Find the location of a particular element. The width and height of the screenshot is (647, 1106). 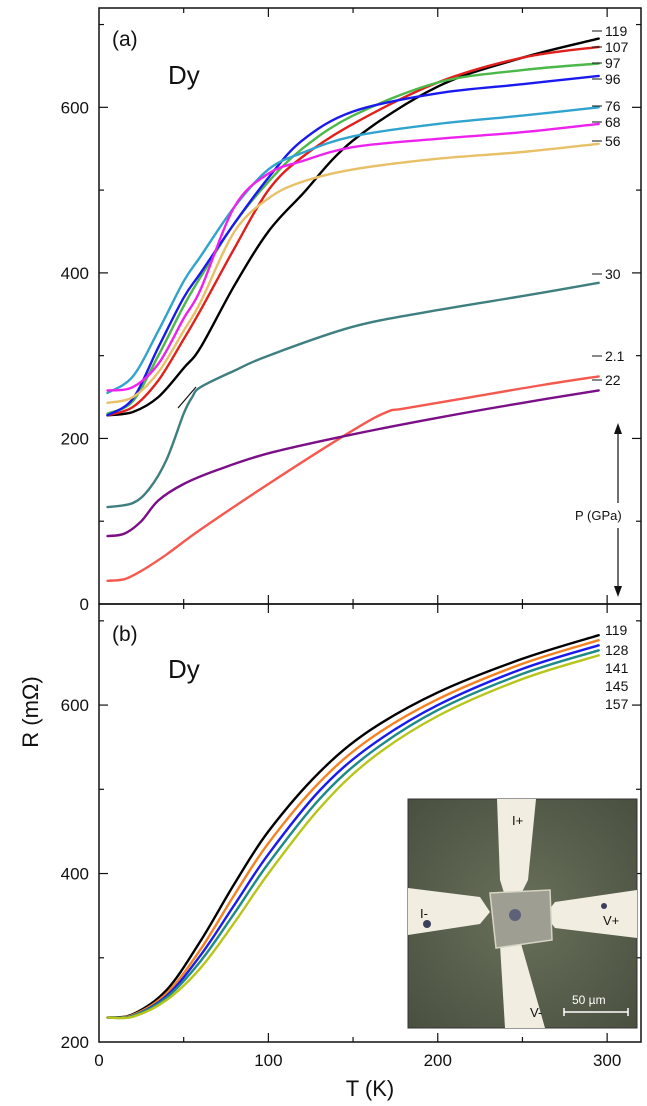

pressure-label-a-97: 97 is located at coordinates (613, 63).